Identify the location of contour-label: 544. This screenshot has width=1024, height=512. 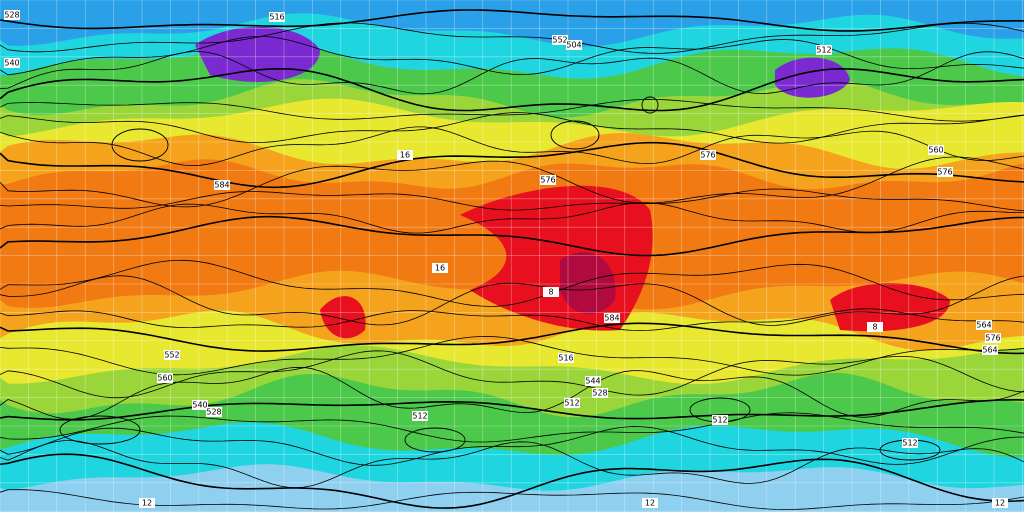
(593, 381).